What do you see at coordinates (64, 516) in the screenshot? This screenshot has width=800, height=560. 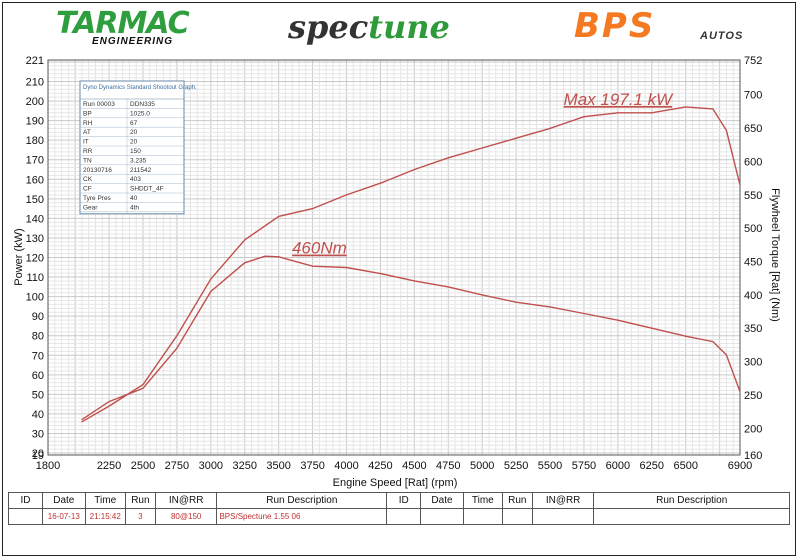 I see `run-table-cell: 16-07-13` at bounding box center [64, 516].